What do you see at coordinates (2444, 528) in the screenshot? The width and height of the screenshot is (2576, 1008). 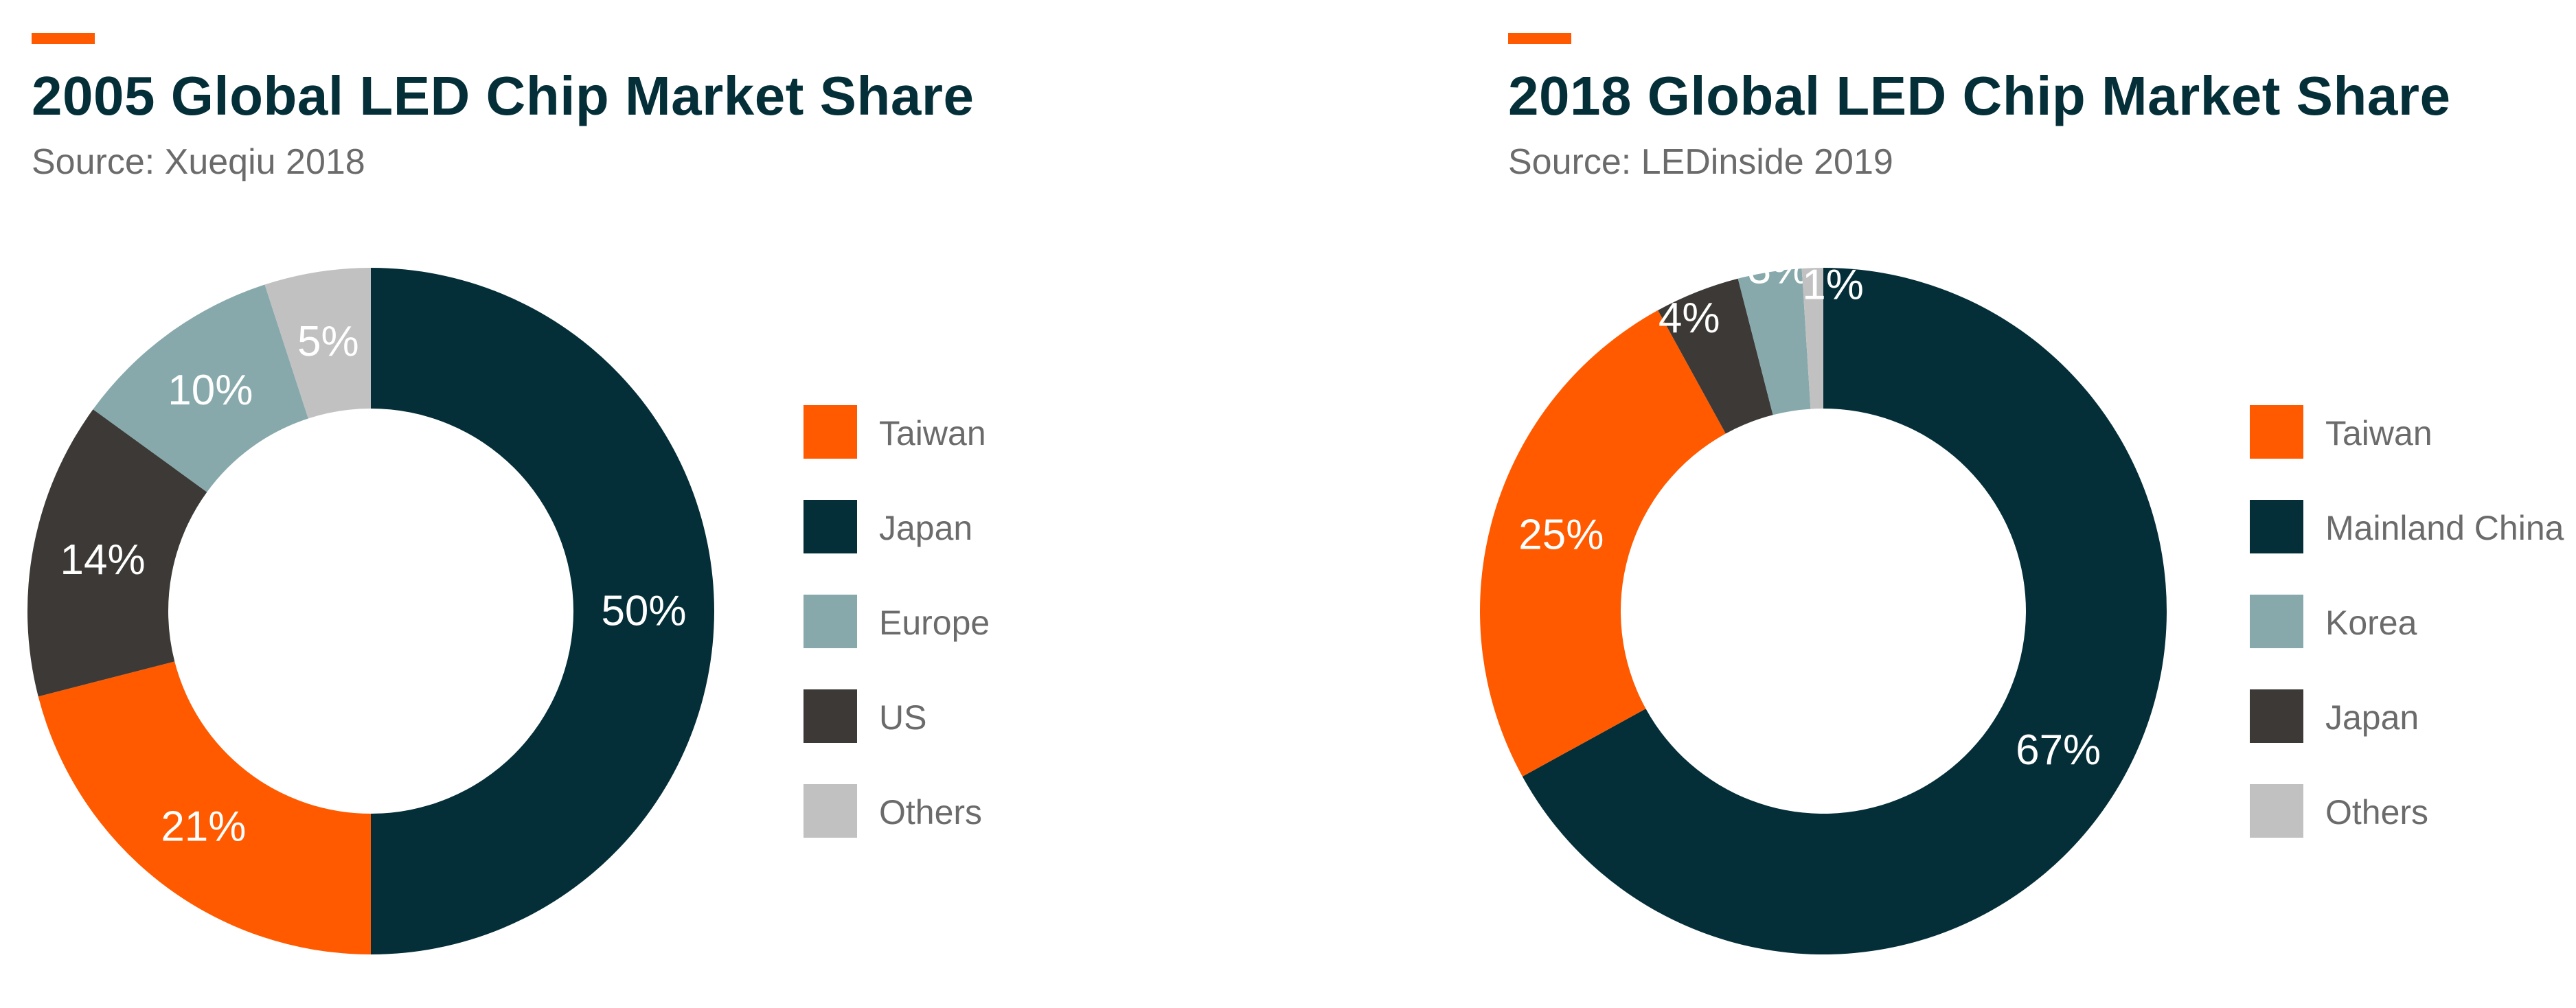 I see `legend-label: Mainland China` at bounding box center [2444, 528].